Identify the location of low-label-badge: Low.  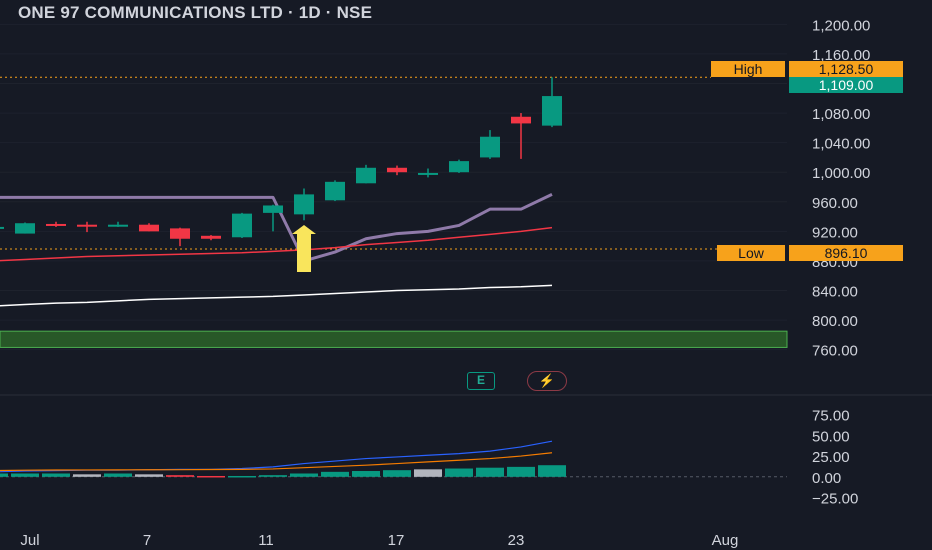
(751, 253).